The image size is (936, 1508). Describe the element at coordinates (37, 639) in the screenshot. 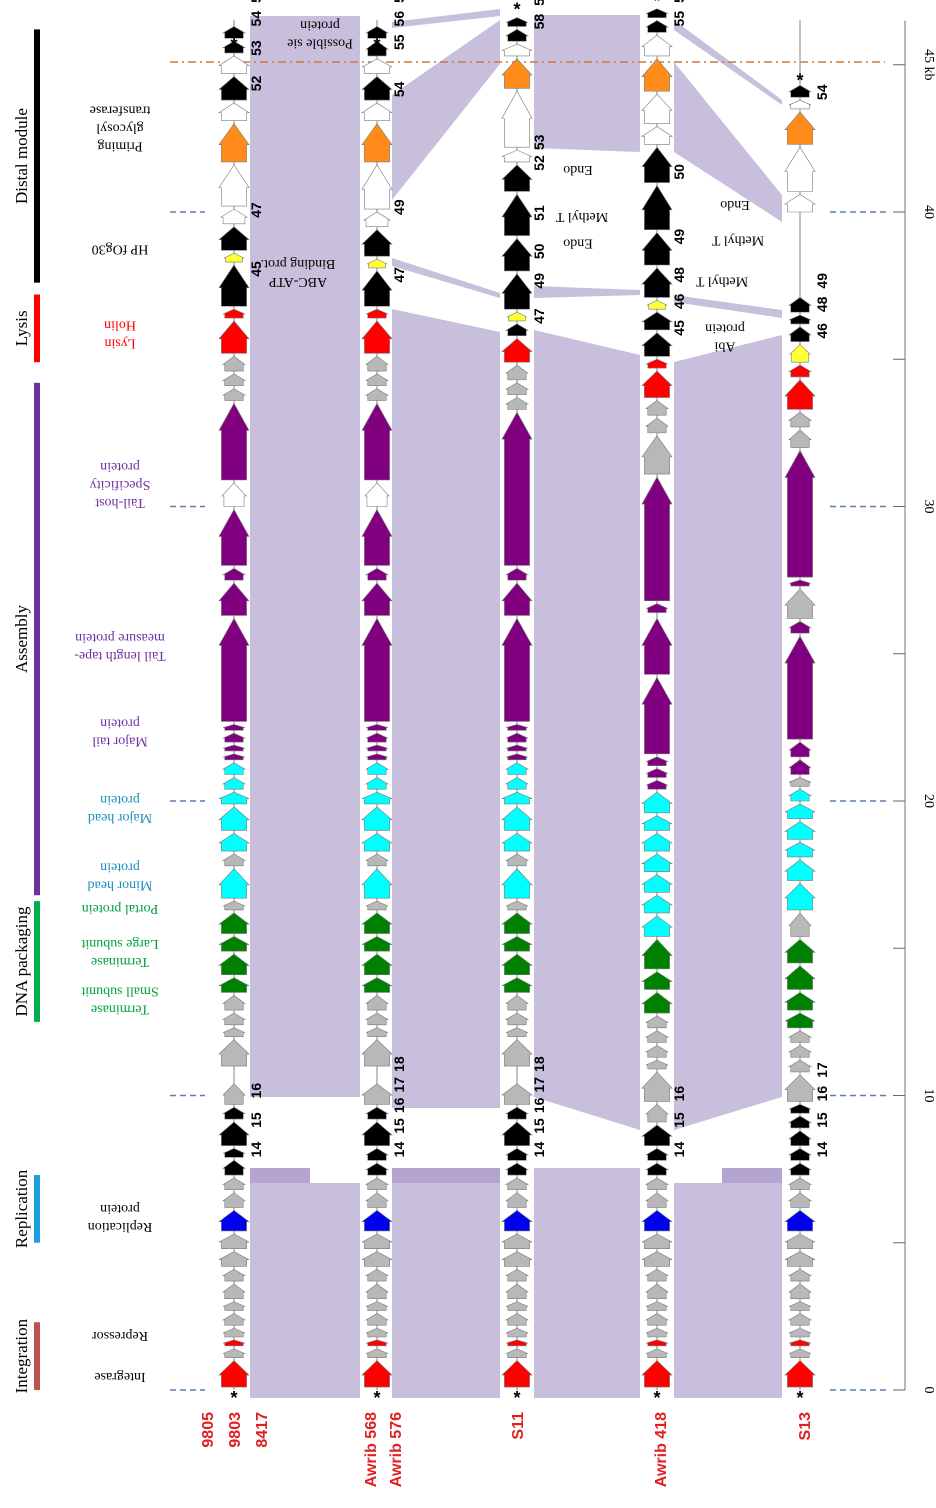

I see `module-bar` at that location.